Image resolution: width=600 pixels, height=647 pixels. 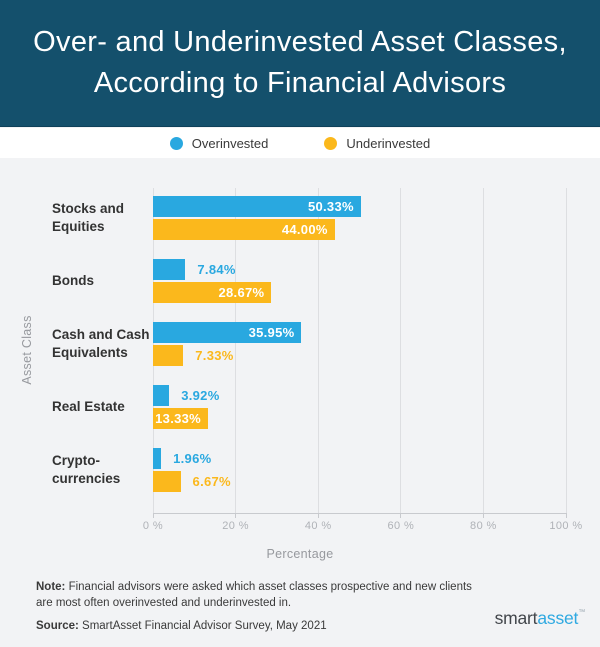 I want to click on legend-label-underinvested: Underinvested, so click(x=388, y=143).